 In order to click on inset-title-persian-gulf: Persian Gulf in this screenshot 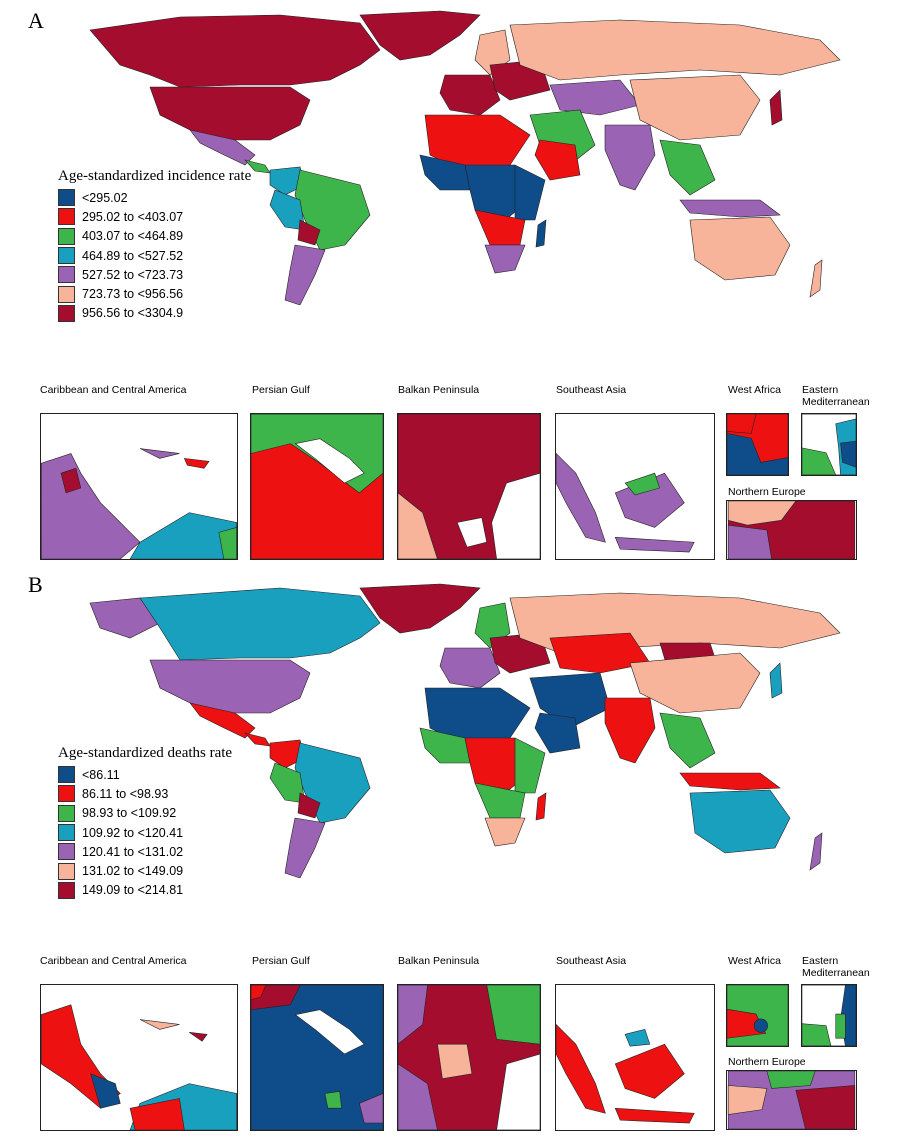, I will do `click(281, 961)`.